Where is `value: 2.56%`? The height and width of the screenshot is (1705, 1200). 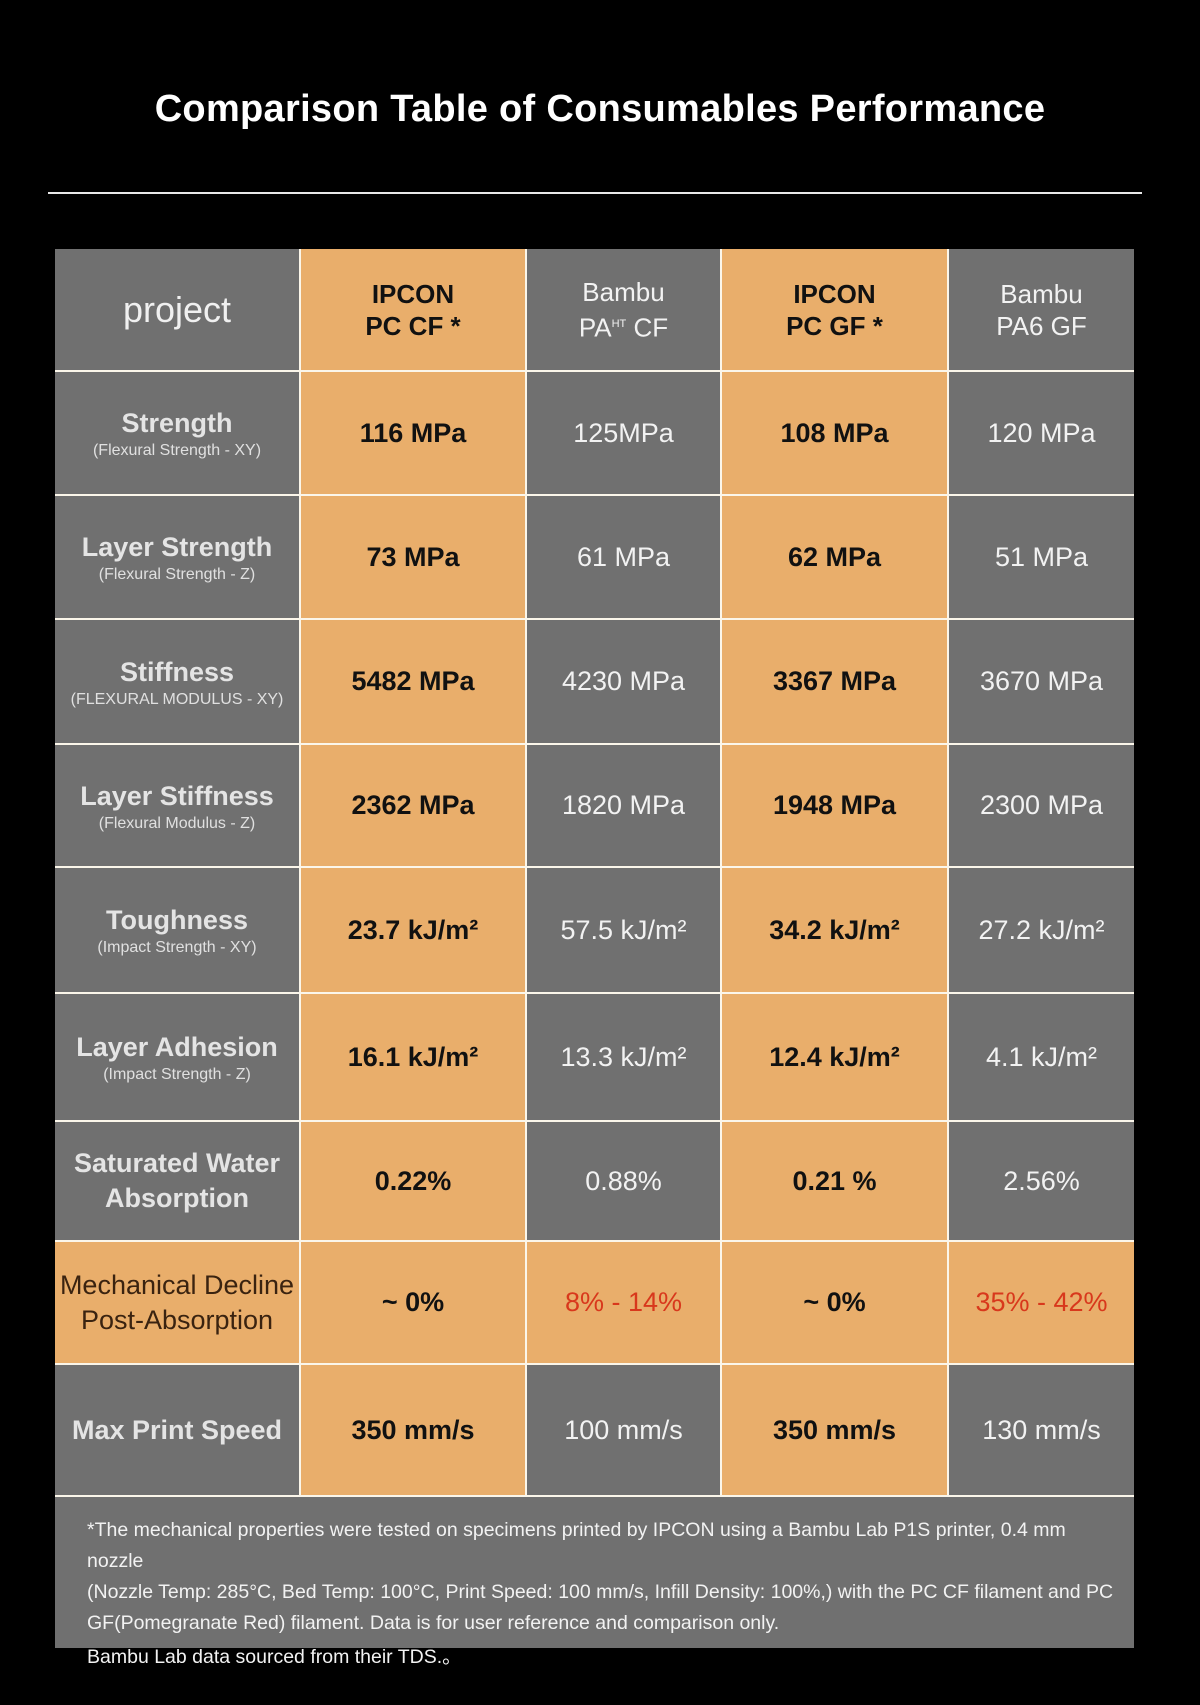 value: 2.56% is located at coordinates (1041, 1180).